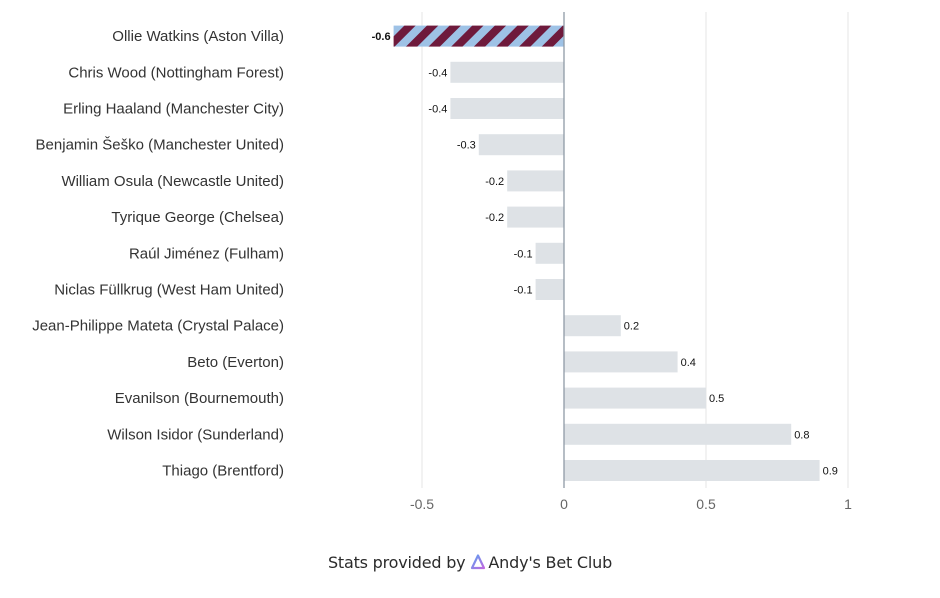  I want to click on category-label: Wilson Isidor (Sunderland), so click(195, 434).